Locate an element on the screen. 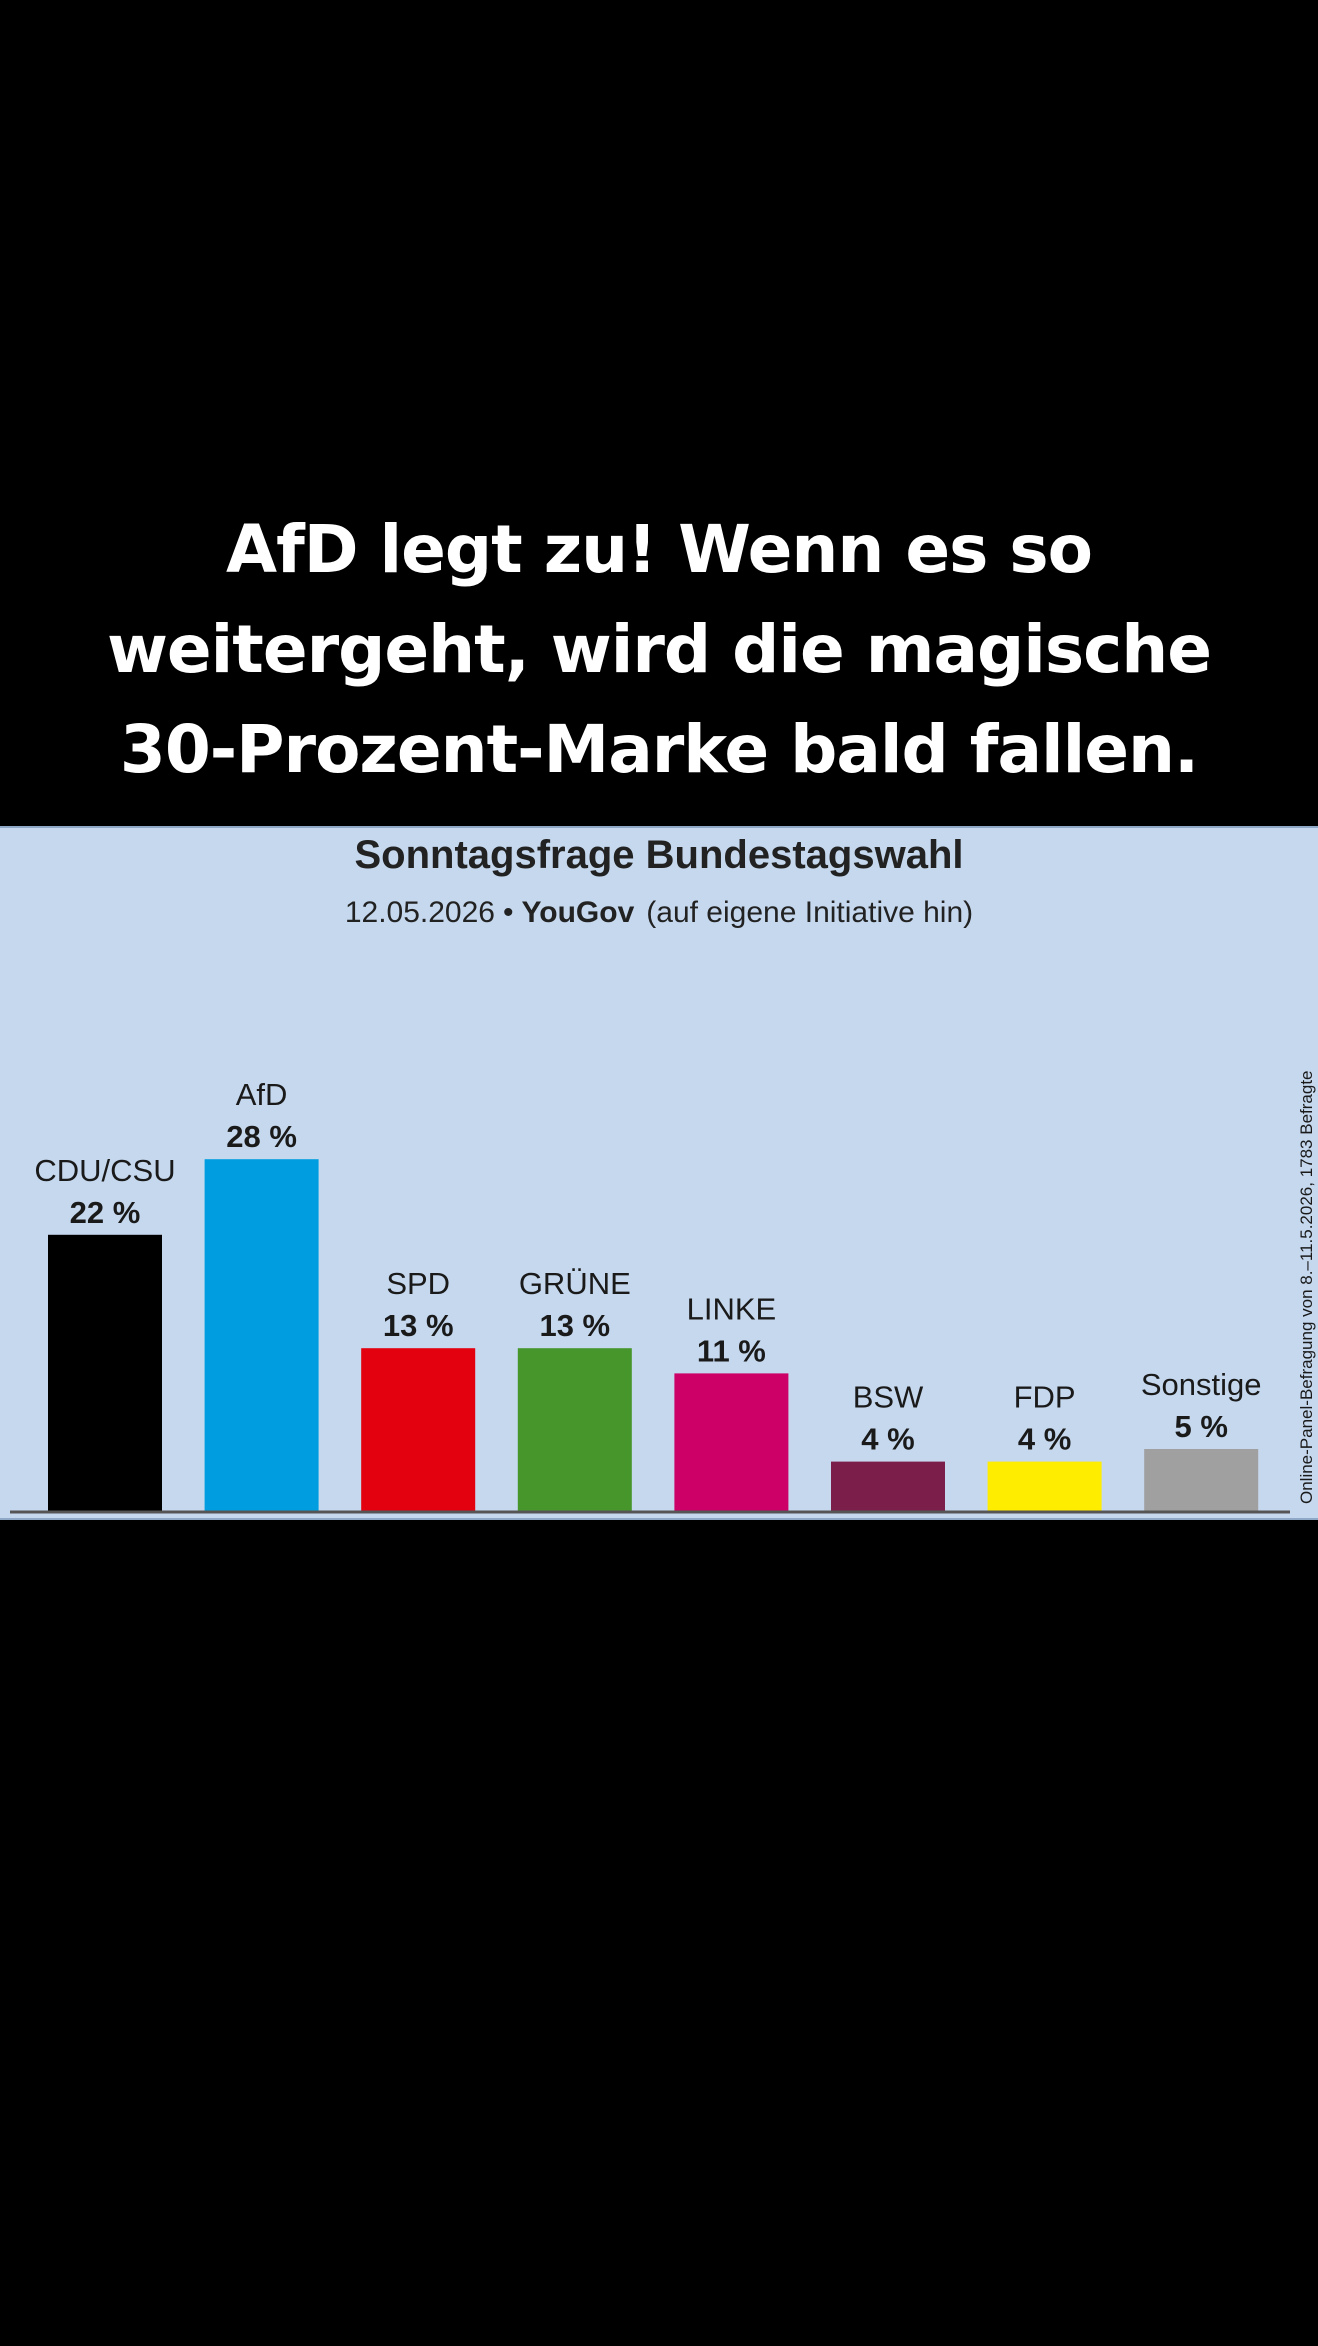  chart-source: YouGov is located at coordinates (578, 912).